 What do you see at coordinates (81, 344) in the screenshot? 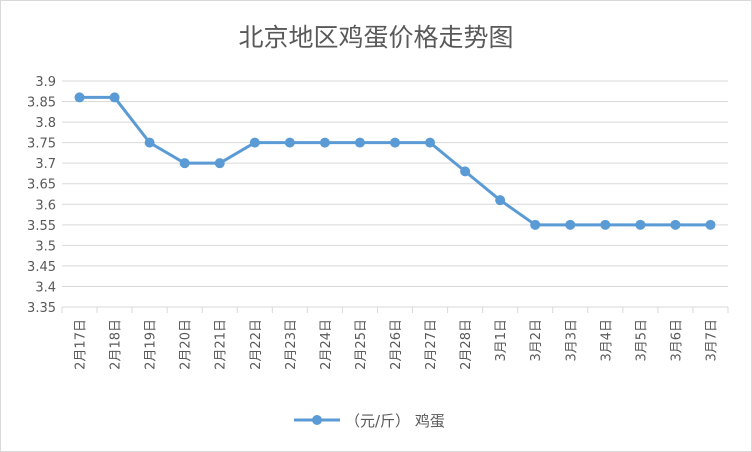
I see `x-tick-label: 2月17日` at bounding box center [81, 344].